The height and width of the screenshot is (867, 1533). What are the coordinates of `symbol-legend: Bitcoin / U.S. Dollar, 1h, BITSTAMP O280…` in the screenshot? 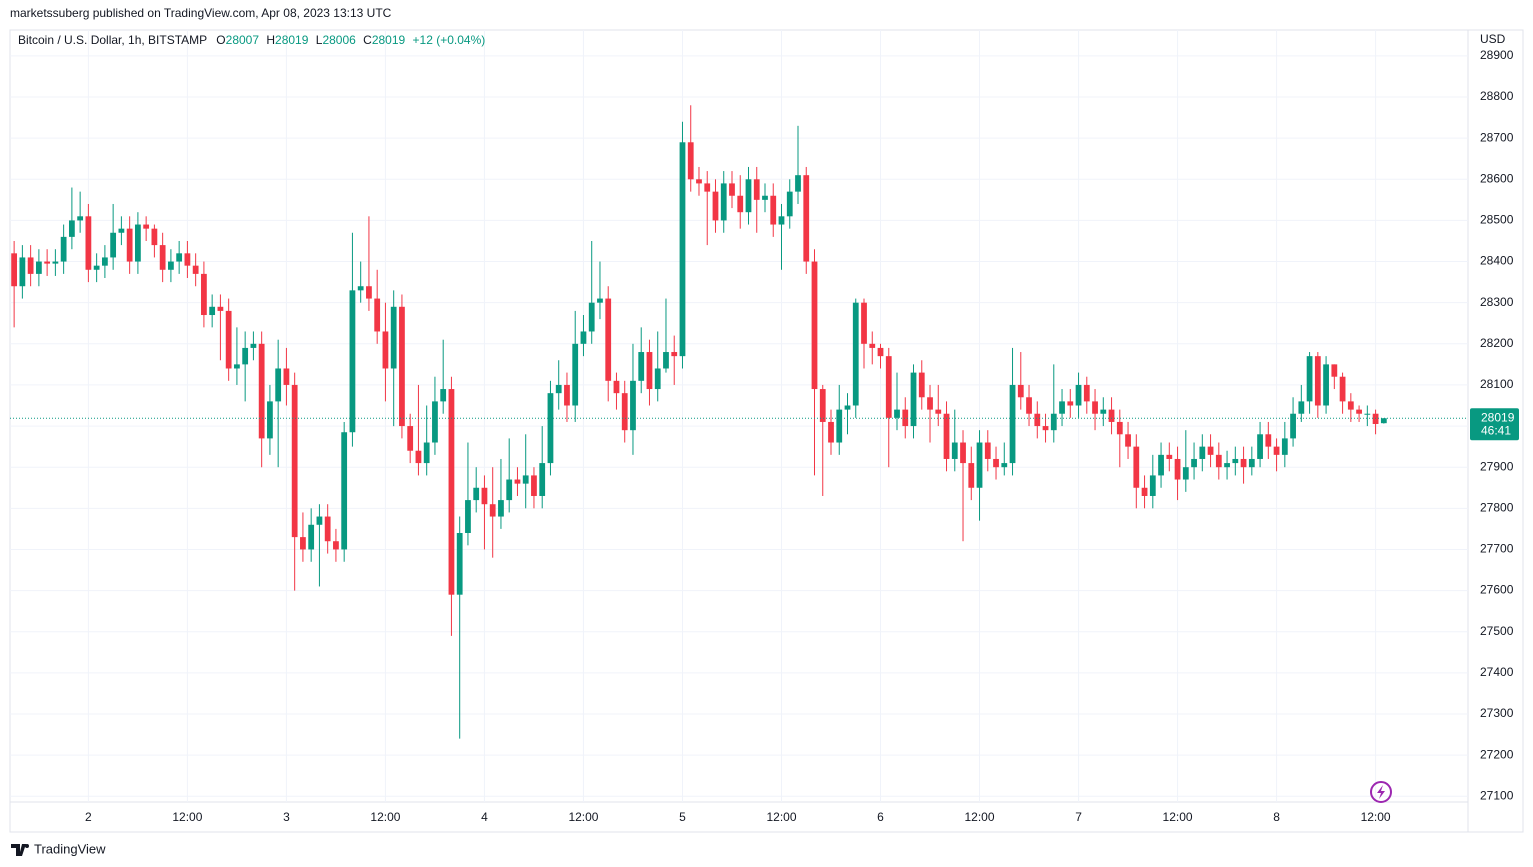 It's located at (251, 40).